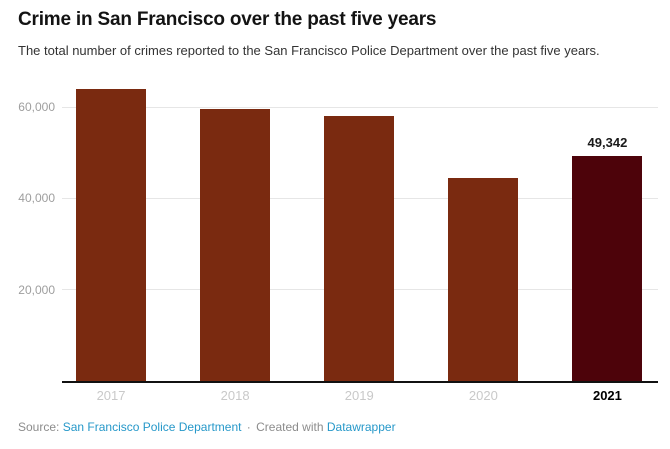  I want to click on bar-2021, so click(607, 268).